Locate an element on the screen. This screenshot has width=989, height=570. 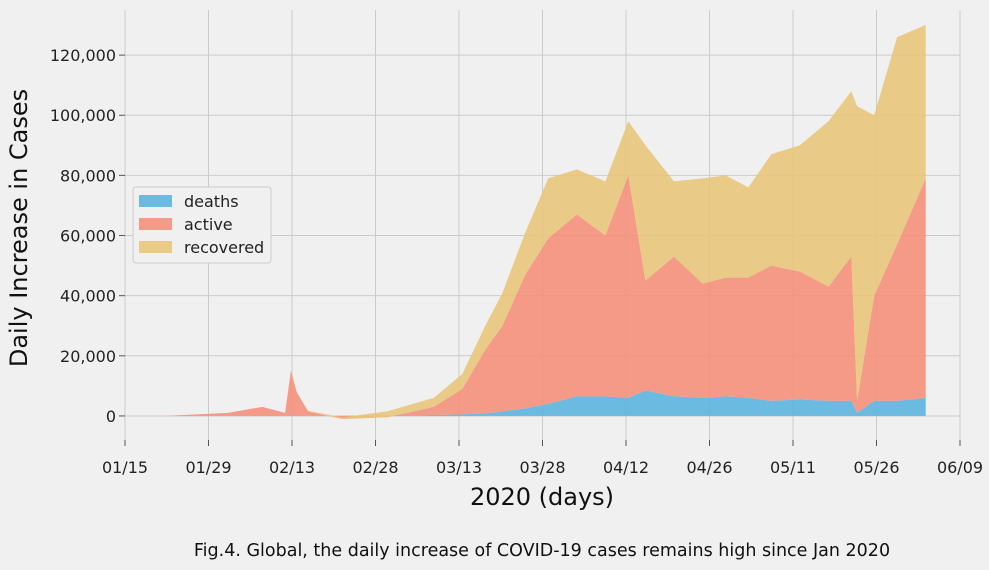
y-tick-label: 20,000 is located at coordinates (88, 356).